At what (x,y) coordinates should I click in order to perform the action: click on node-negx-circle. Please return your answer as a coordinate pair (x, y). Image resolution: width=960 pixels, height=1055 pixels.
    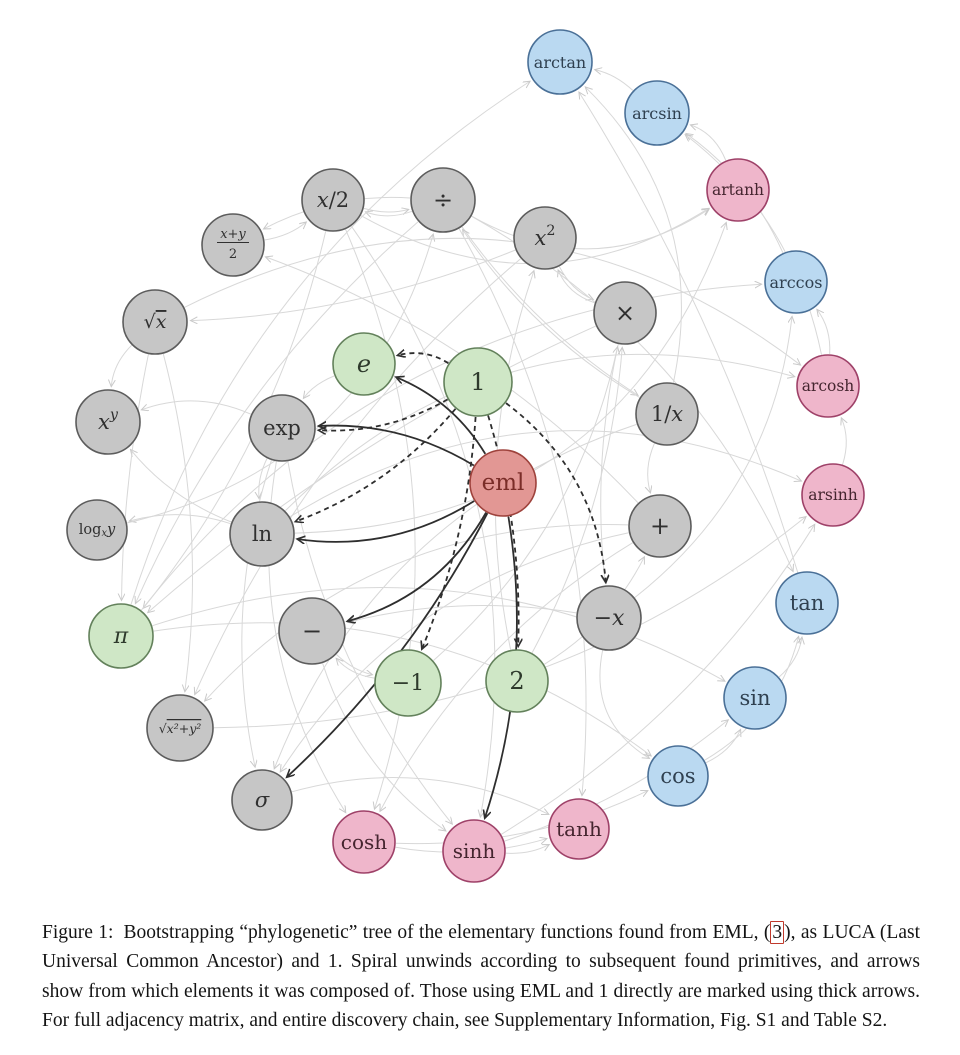
    Looking at the image, I should click on (609, 618).